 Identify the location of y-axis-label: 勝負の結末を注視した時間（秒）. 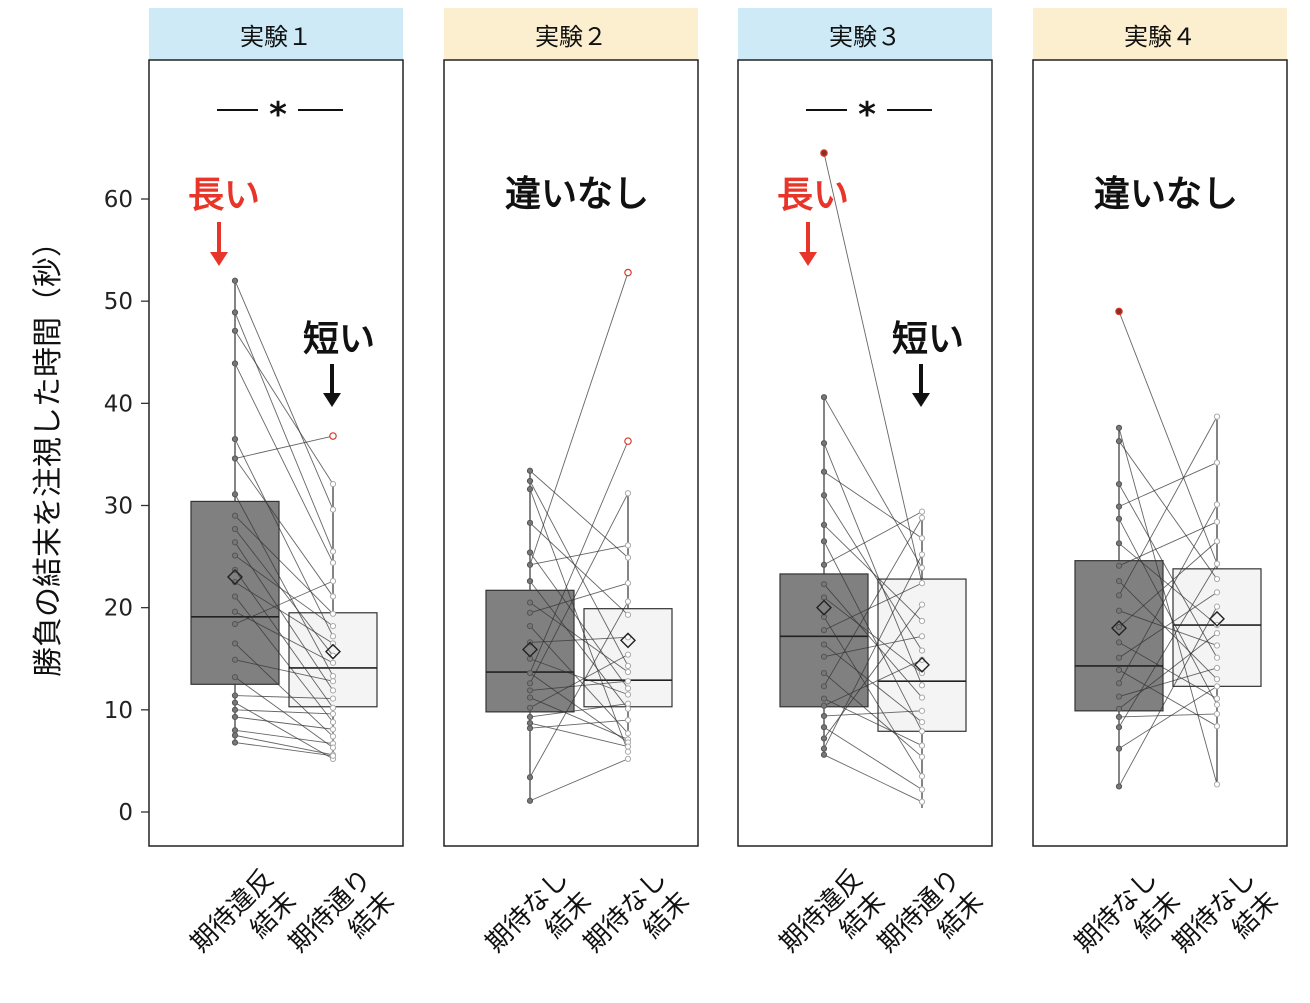
(48, 452).